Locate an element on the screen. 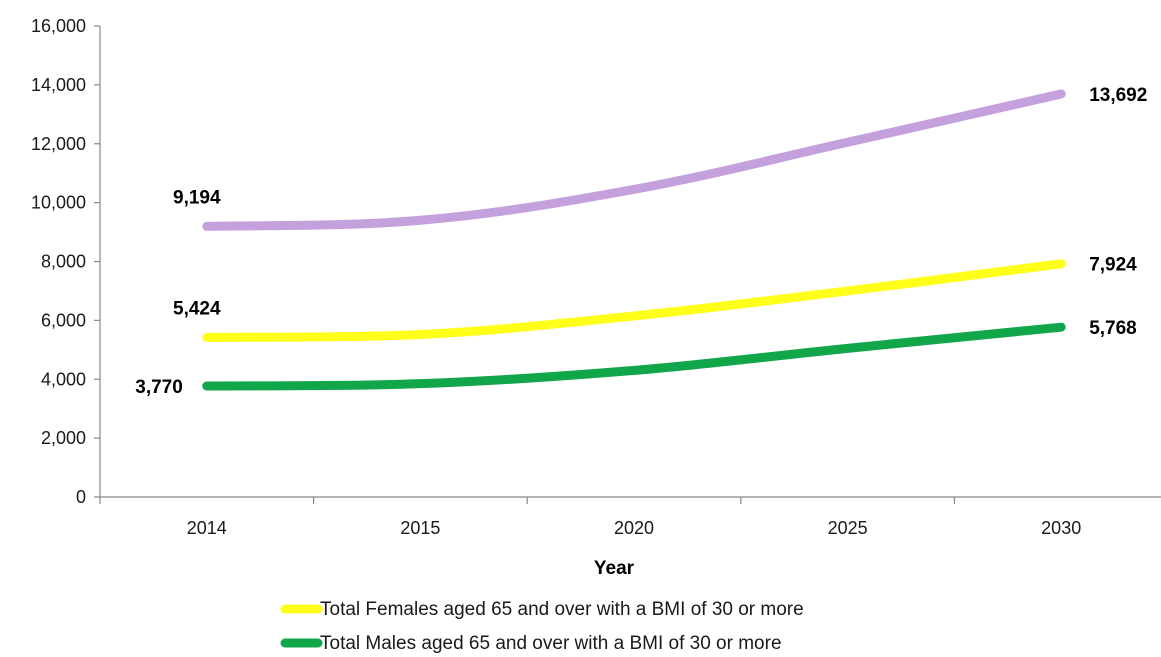 This screenshot has width=1161, height=657. y-tick-label: 16,000 is located at coordinates (58, 26).